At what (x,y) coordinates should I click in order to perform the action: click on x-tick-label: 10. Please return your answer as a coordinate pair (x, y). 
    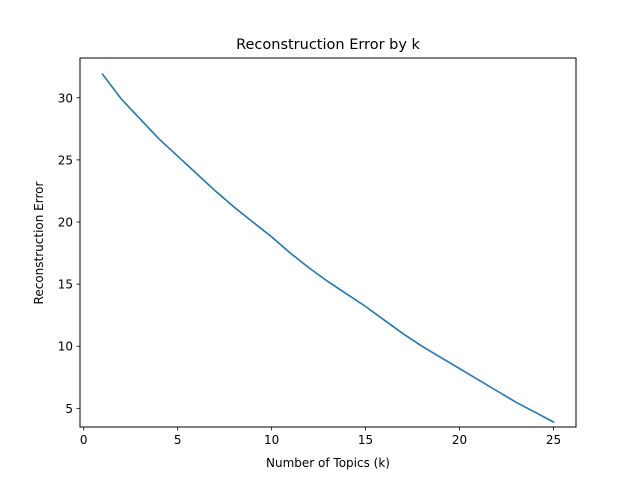
    Looking at the image, I should click on (271, 440).